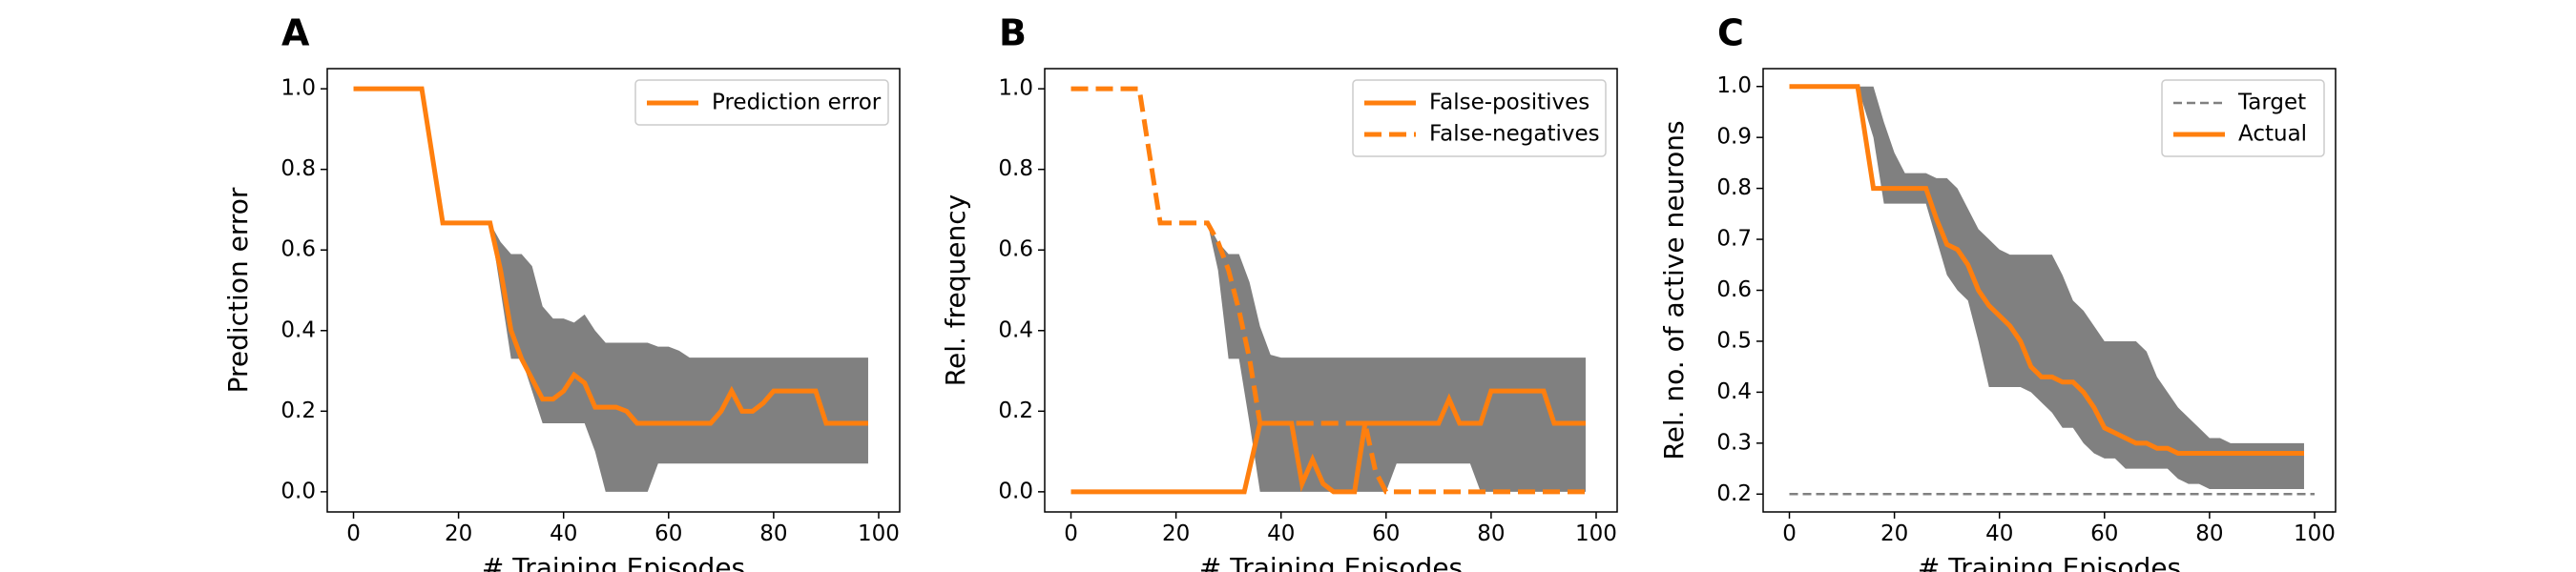 The height and width of the screenshot is (572, 2576). I want to click on legend: Target Actual, so click(2243, 118).